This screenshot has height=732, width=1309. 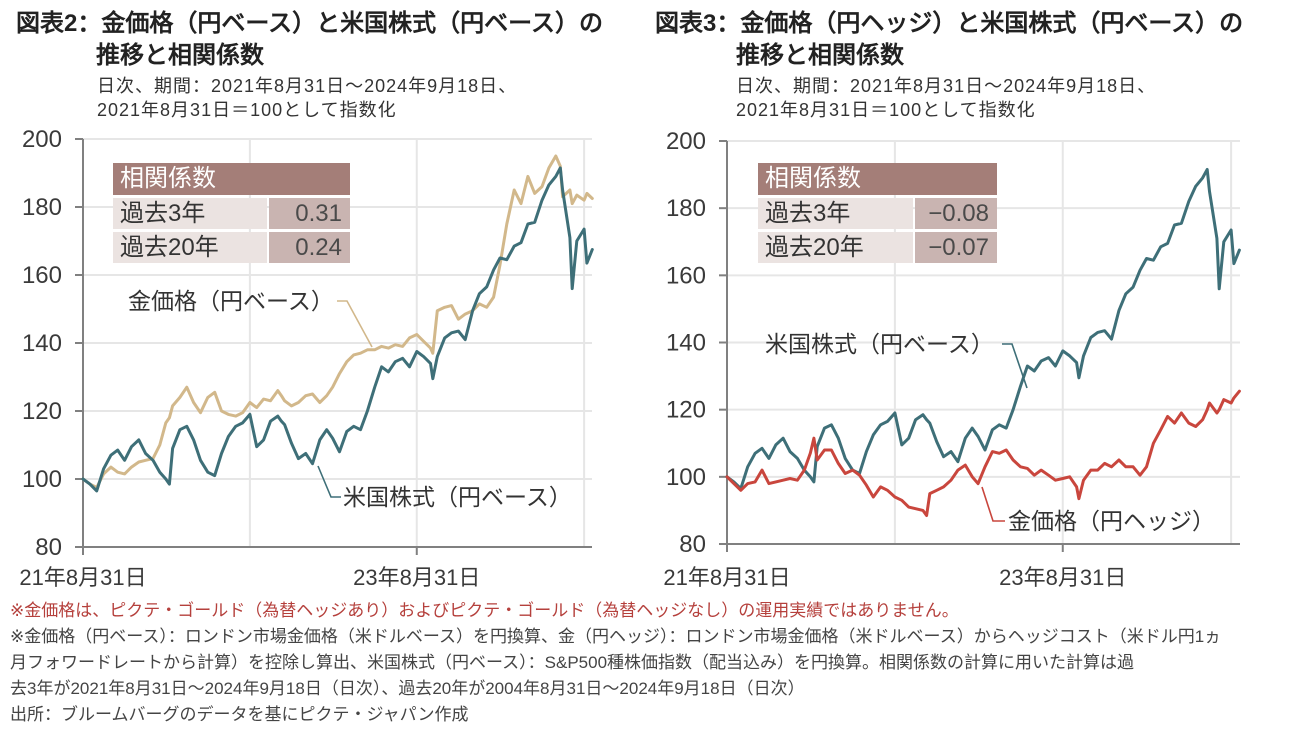 I want to click on chart-3-subtitle-line-2: 2021年8月31日＝100として指数化, so click(x=886, y=110).